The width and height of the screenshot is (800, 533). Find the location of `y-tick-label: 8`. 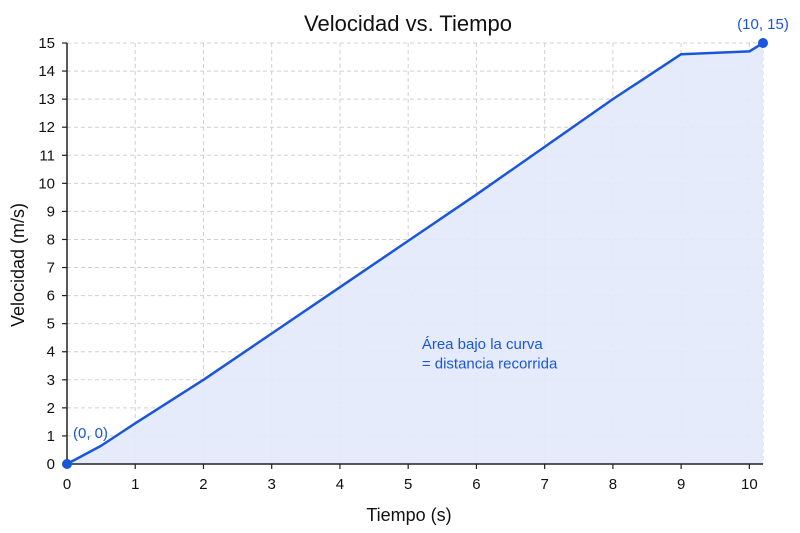

y-tick-label: 8 is located at coordinates (51, 239).